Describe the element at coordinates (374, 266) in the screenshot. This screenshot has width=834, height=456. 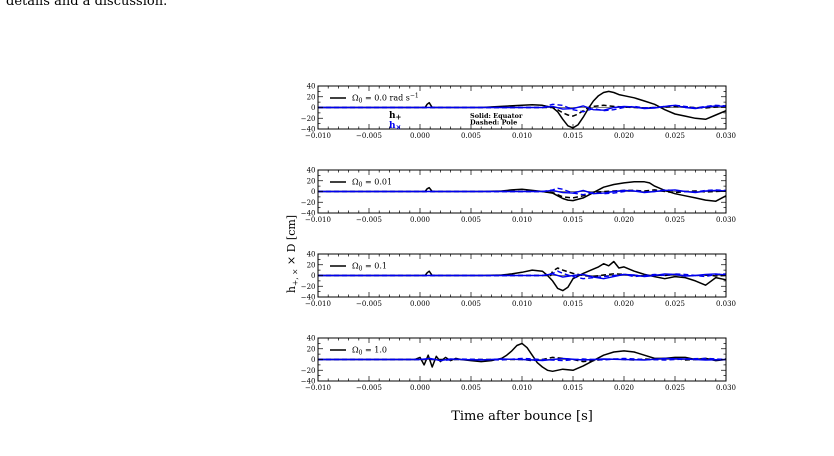
I see `panel-label-rest: = 0.1` at that location.